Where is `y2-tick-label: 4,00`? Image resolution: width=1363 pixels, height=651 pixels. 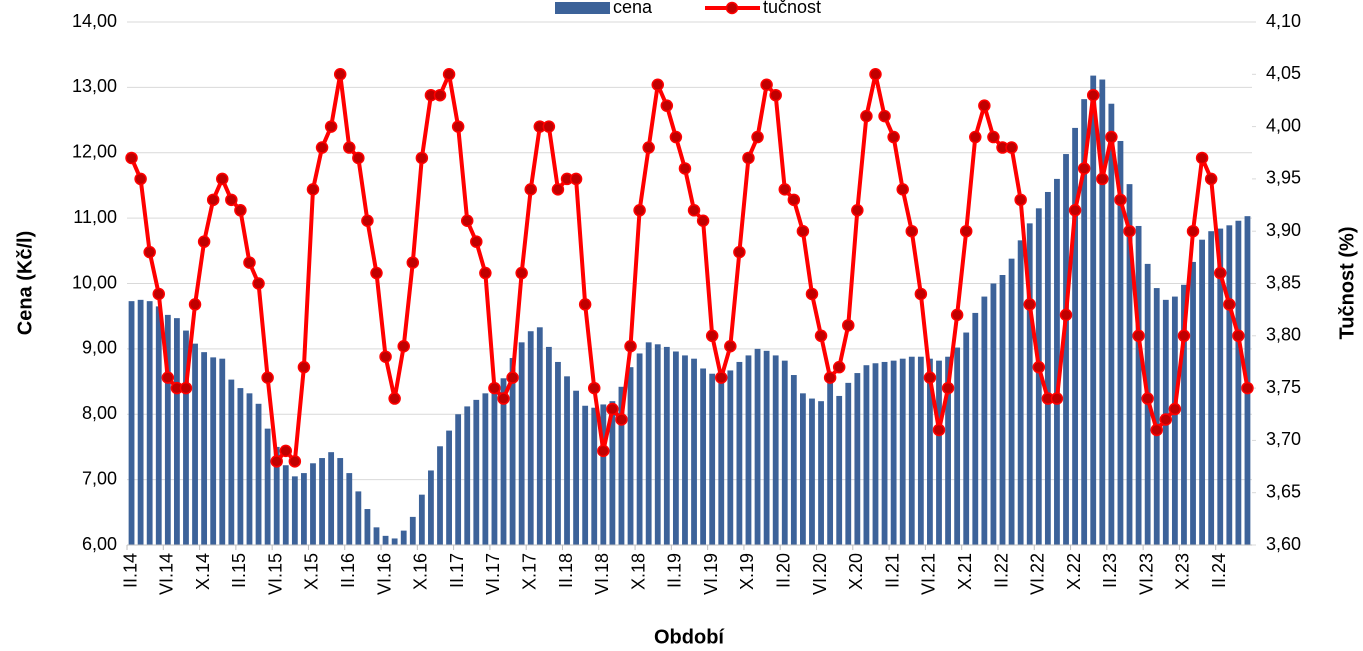
y2-tick-label: 4,00 is located at coordinates (1283, 125).